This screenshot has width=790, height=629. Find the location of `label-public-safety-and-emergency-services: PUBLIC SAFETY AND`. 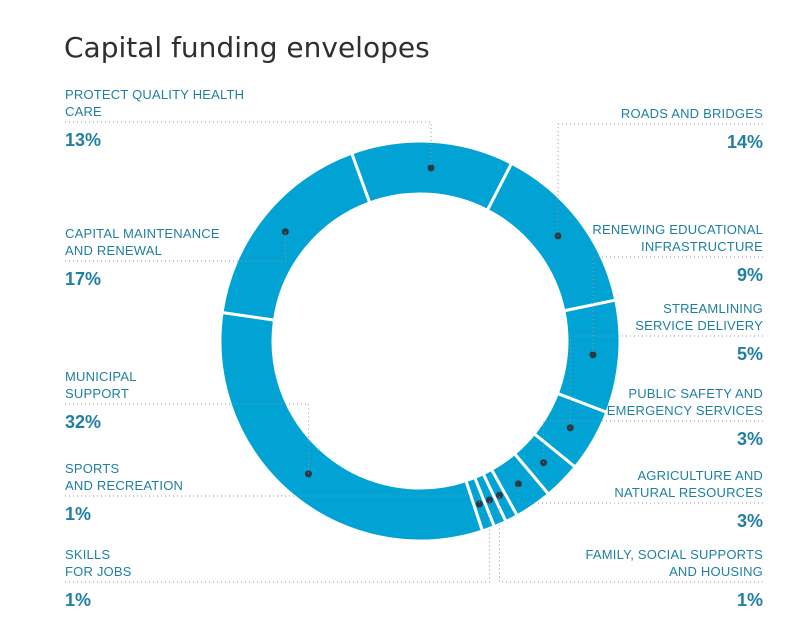

label-public-safety-and-emergency-services: PUBLIC SAFETY AND is located at coordinates (695, 393).